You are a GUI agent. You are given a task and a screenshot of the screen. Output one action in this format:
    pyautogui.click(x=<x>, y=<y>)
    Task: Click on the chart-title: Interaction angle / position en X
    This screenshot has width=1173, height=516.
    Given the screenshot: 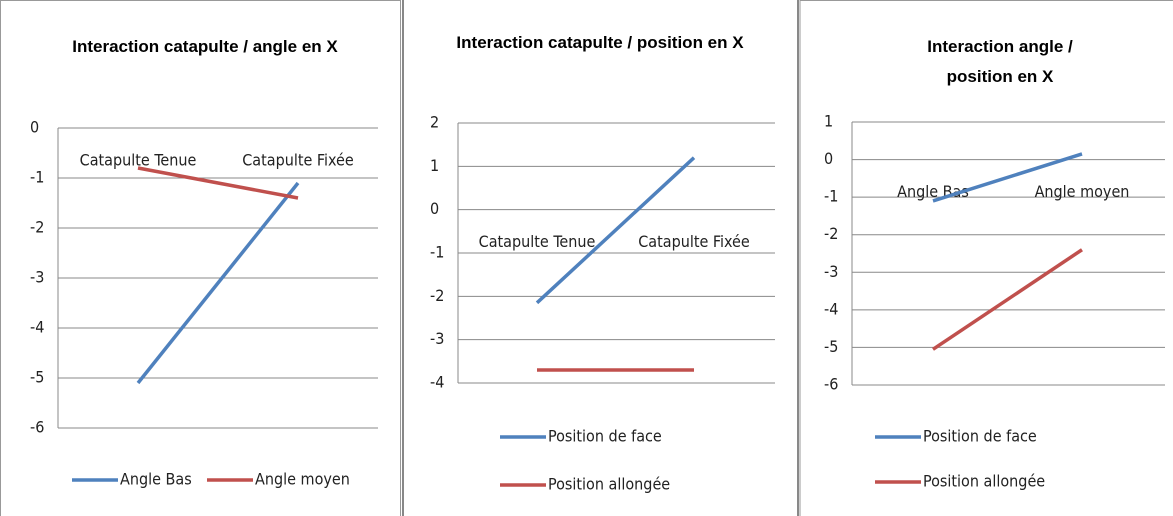 What is the action you would take?
    pyautogui.click(x=1000, y=61)
    